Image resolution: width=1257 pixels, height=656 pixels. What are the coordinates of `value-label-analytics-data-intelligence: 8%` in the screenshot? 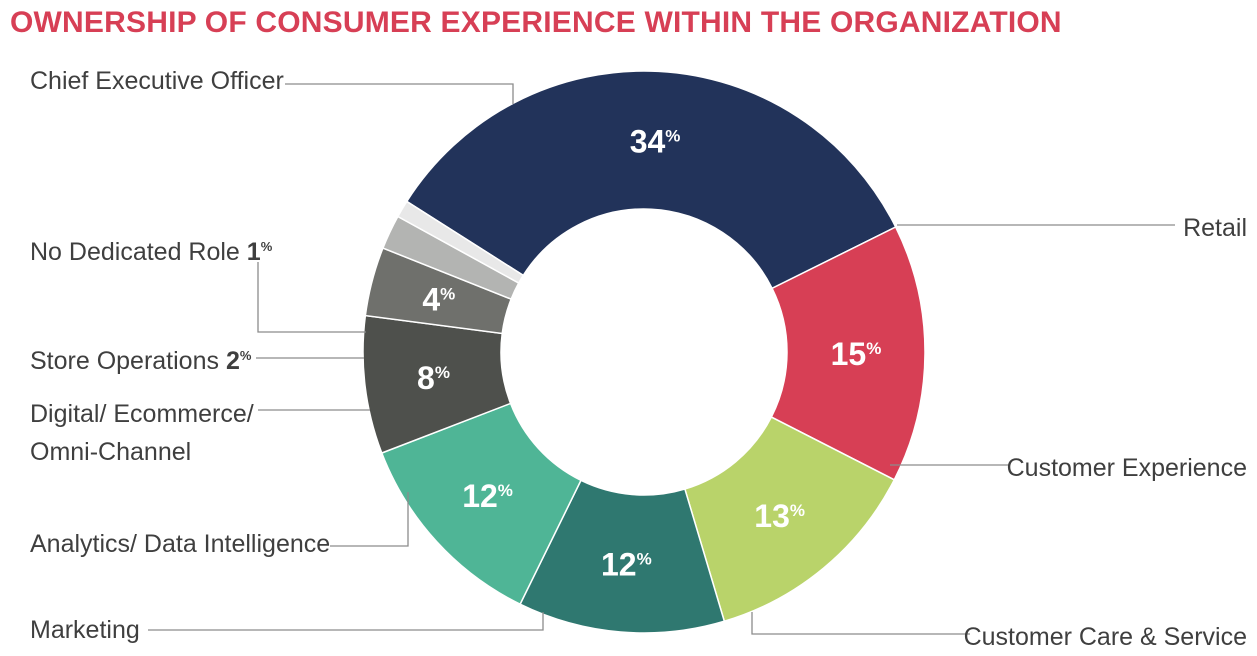 It's located at (433, 378).